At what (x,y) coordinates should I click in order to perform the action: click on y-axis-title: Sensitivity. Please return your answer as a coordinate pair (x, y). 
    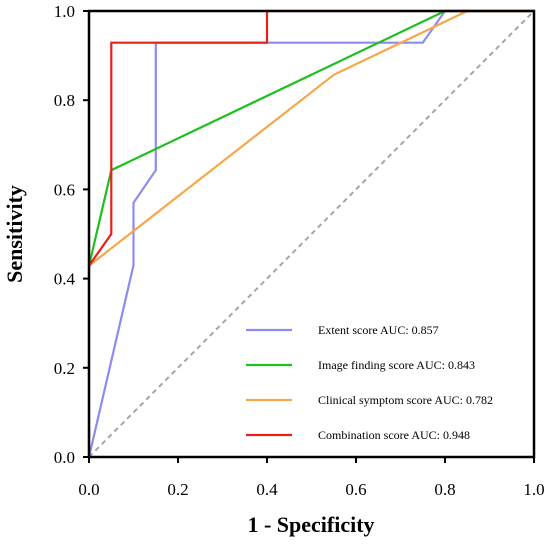
    Looking at the image, I should click on (14, 234).